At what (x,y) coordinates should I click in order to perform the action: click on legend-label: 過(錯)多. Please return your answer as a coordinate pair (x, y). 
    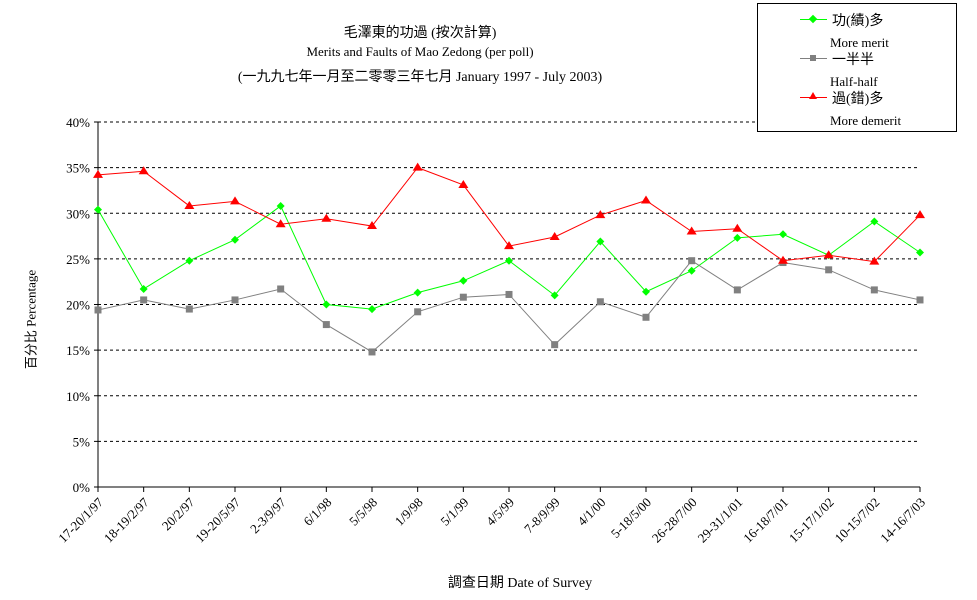
    Looking at the image, I should click on (858, 99).